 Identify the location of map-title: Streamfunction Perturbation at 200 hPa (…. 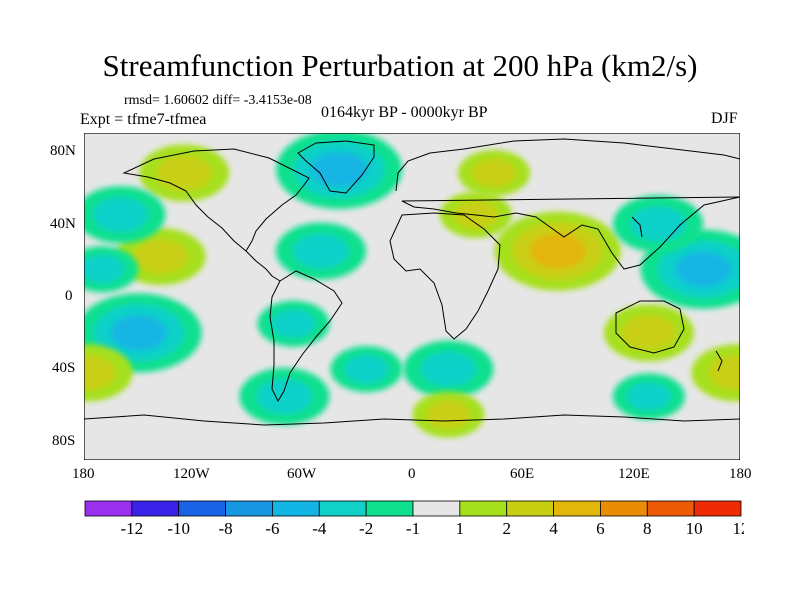
(400, 65).